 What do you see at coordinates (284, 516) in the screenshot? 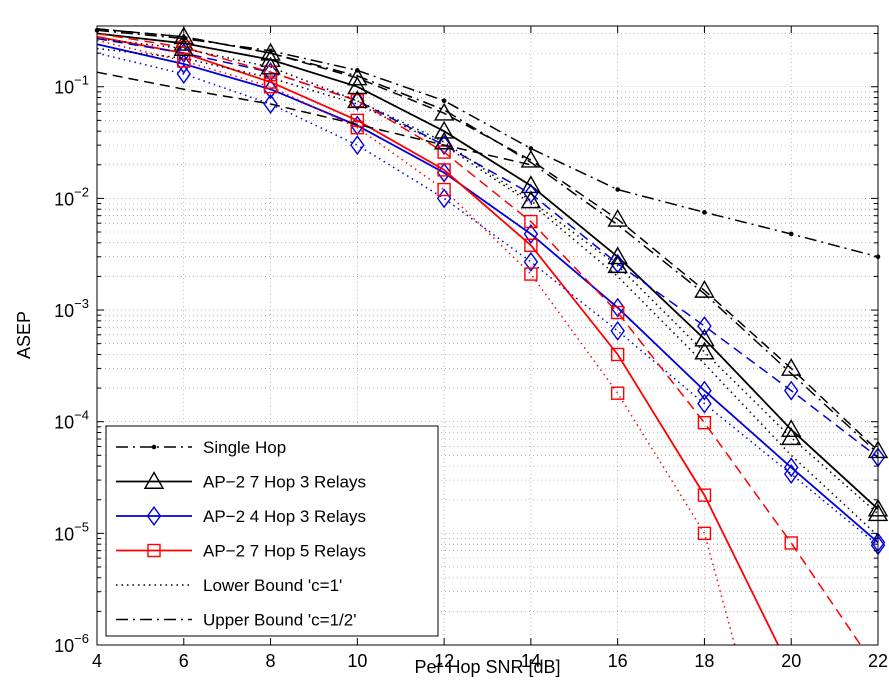
I see `legend-entry-label: AP−2 4 Hop 3 Relays` at bounding box center [284, 516].